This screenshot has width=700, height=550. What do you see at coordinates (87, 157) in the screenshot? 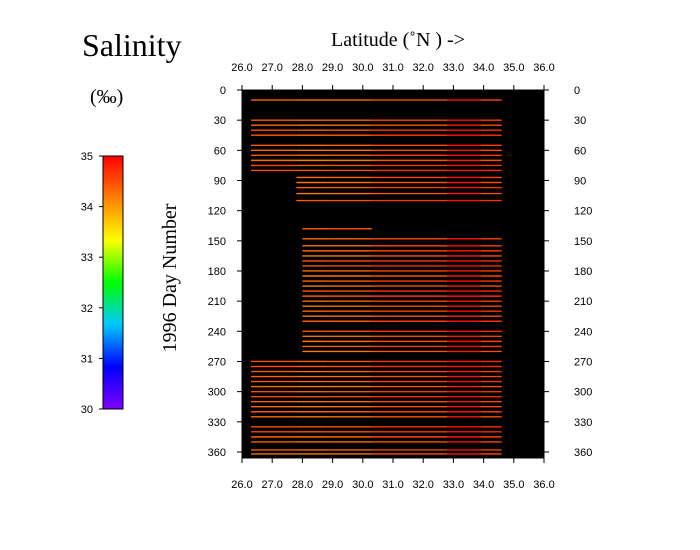
I see `colorbar-tick-label: 35` at bounding box center [87, 157].